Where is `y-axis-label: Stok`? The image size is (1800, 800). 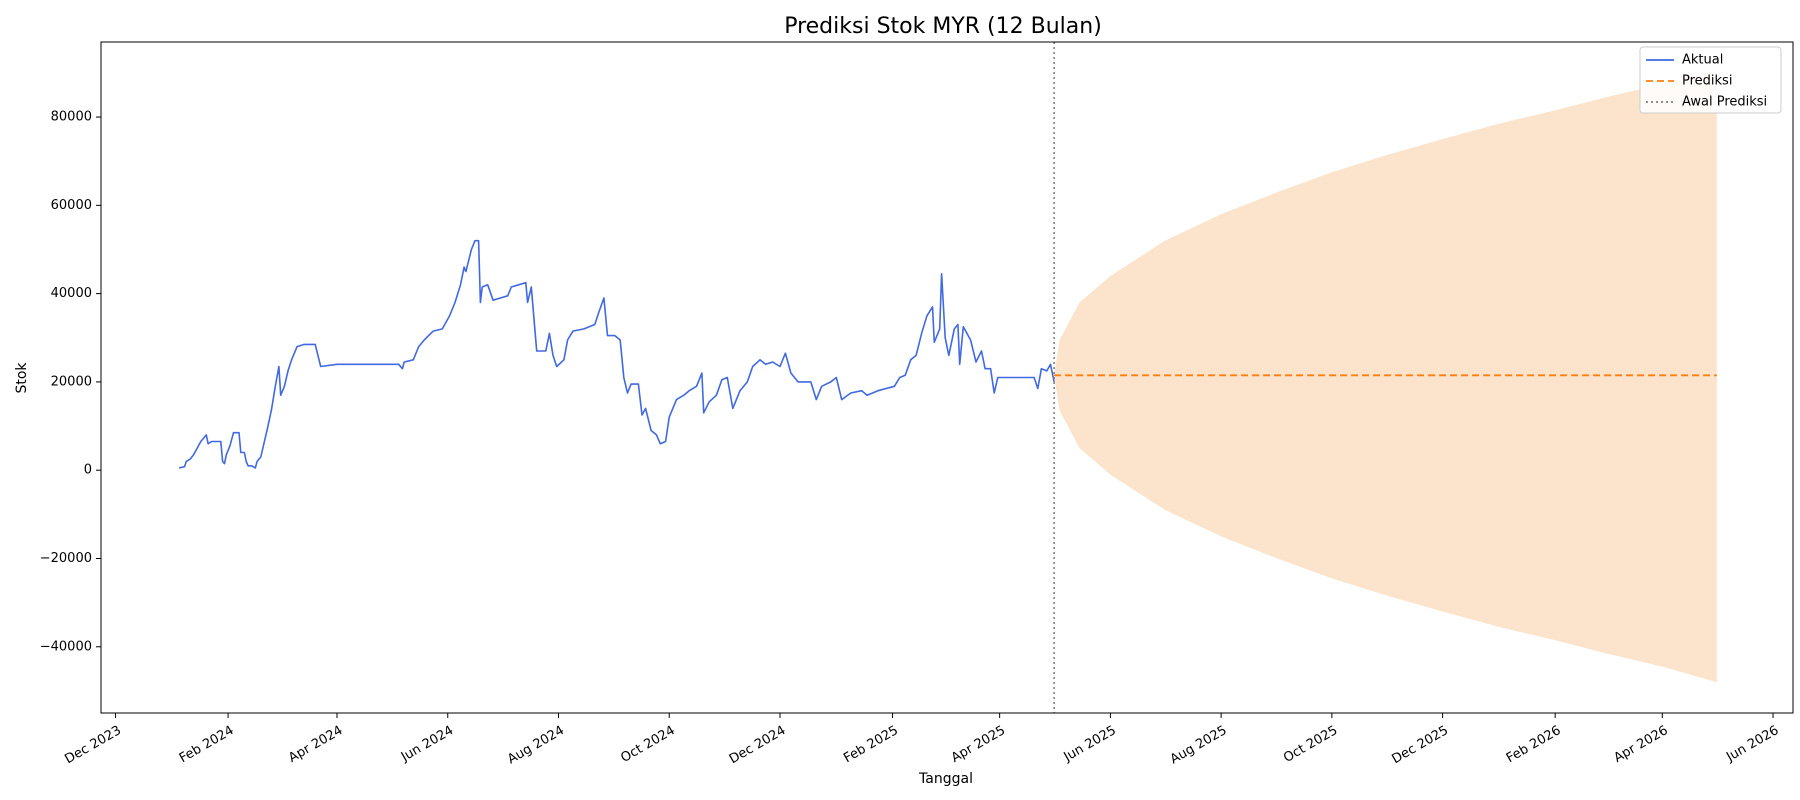
y-axis-label: Stok is located at coordinates (22, 378).